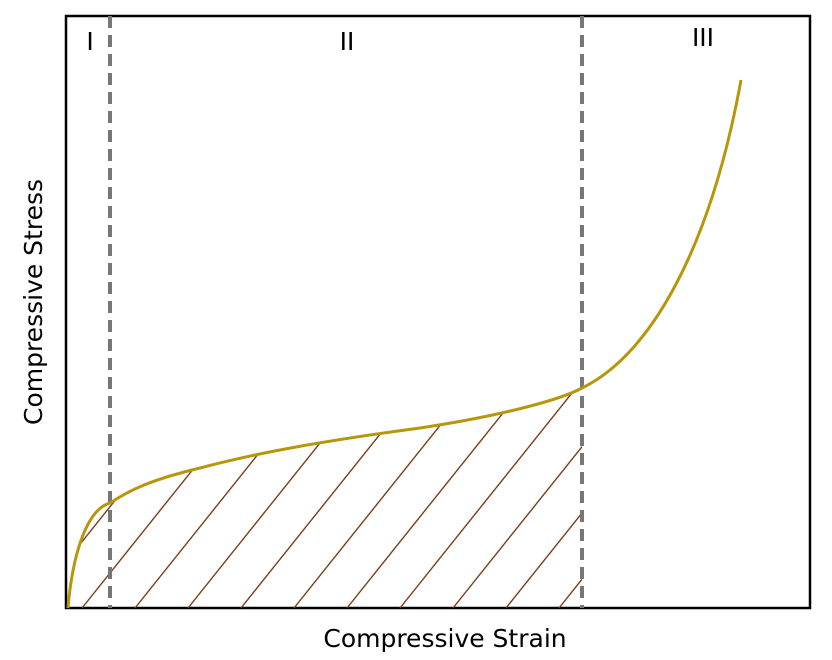 The image size is (832, 660). What do you see at coordinates (703, 37) in the screenshot?
I see `region-label: III` at bounding box center [703, 37].